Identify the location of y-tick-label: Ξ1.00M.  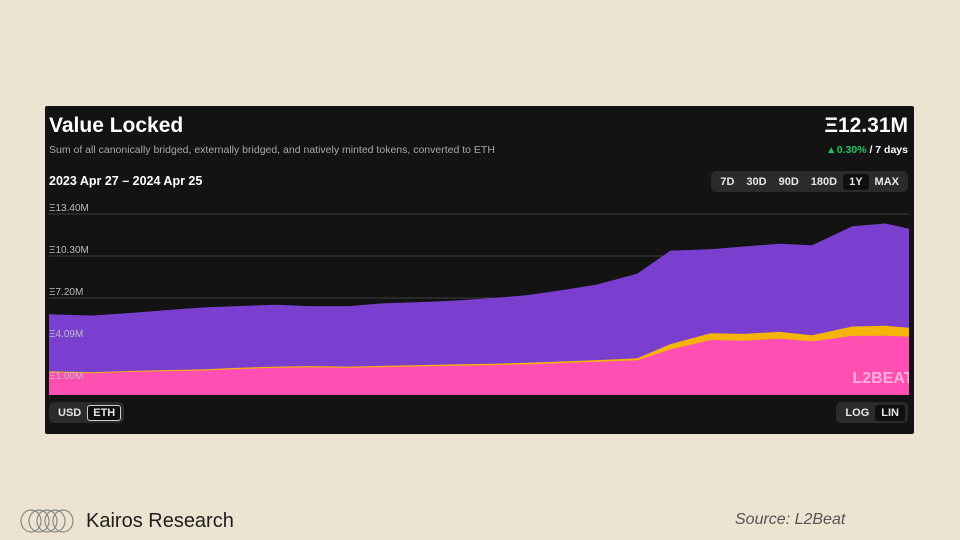
(66, 376).